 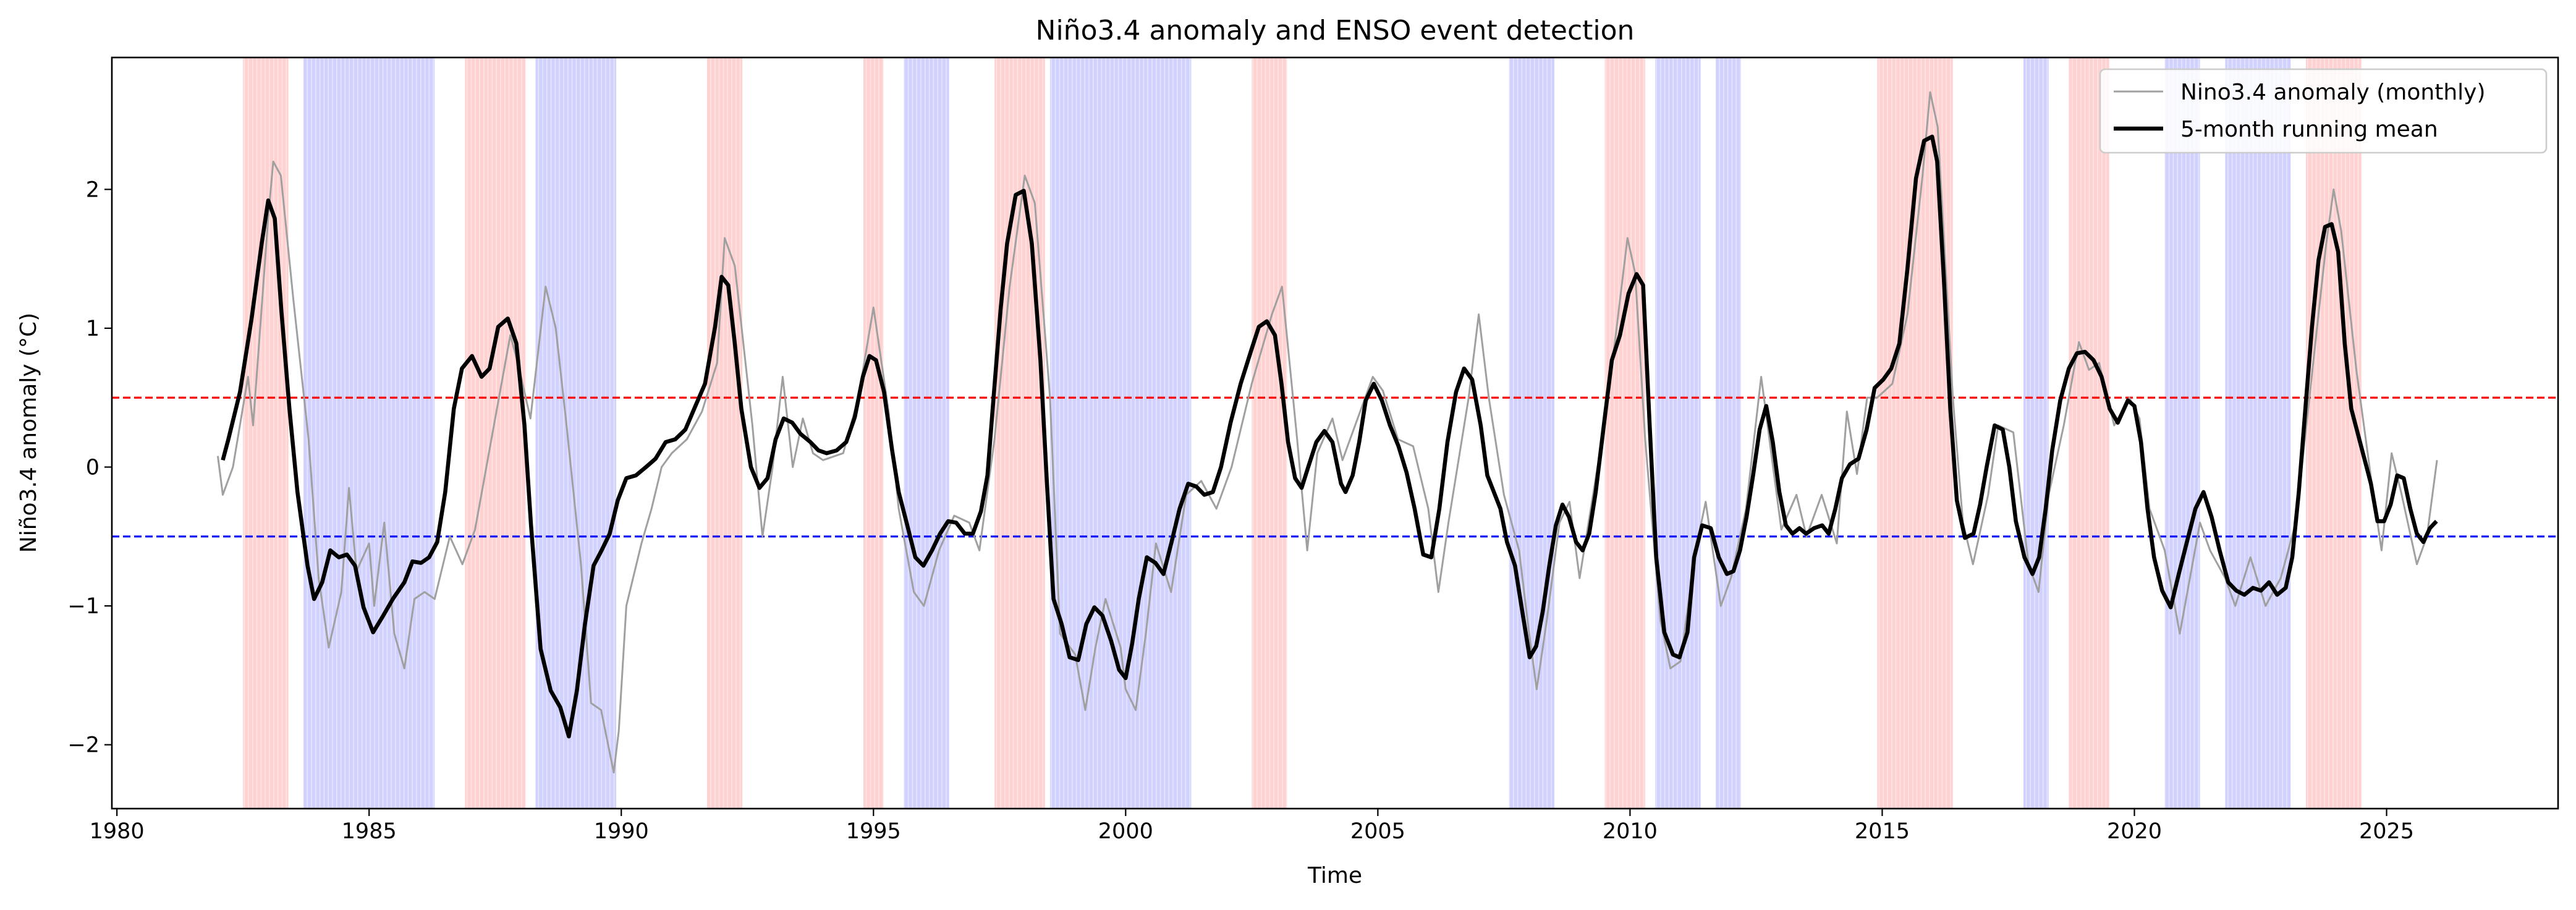 I want to click on chart-title: Niño3.4 anomaly and ENSO event detection, so click(x=1335, y=31).